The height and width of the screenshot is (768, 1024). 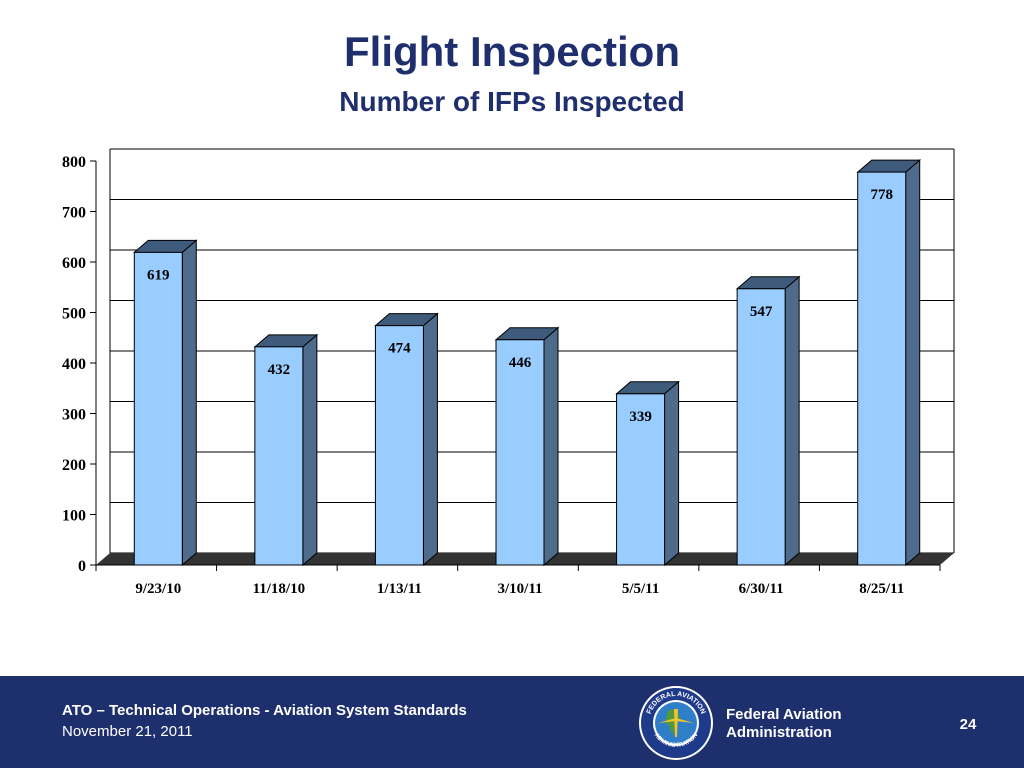 I want to click on x-tick-label: 11/18/10, so click(x=279, y=589).